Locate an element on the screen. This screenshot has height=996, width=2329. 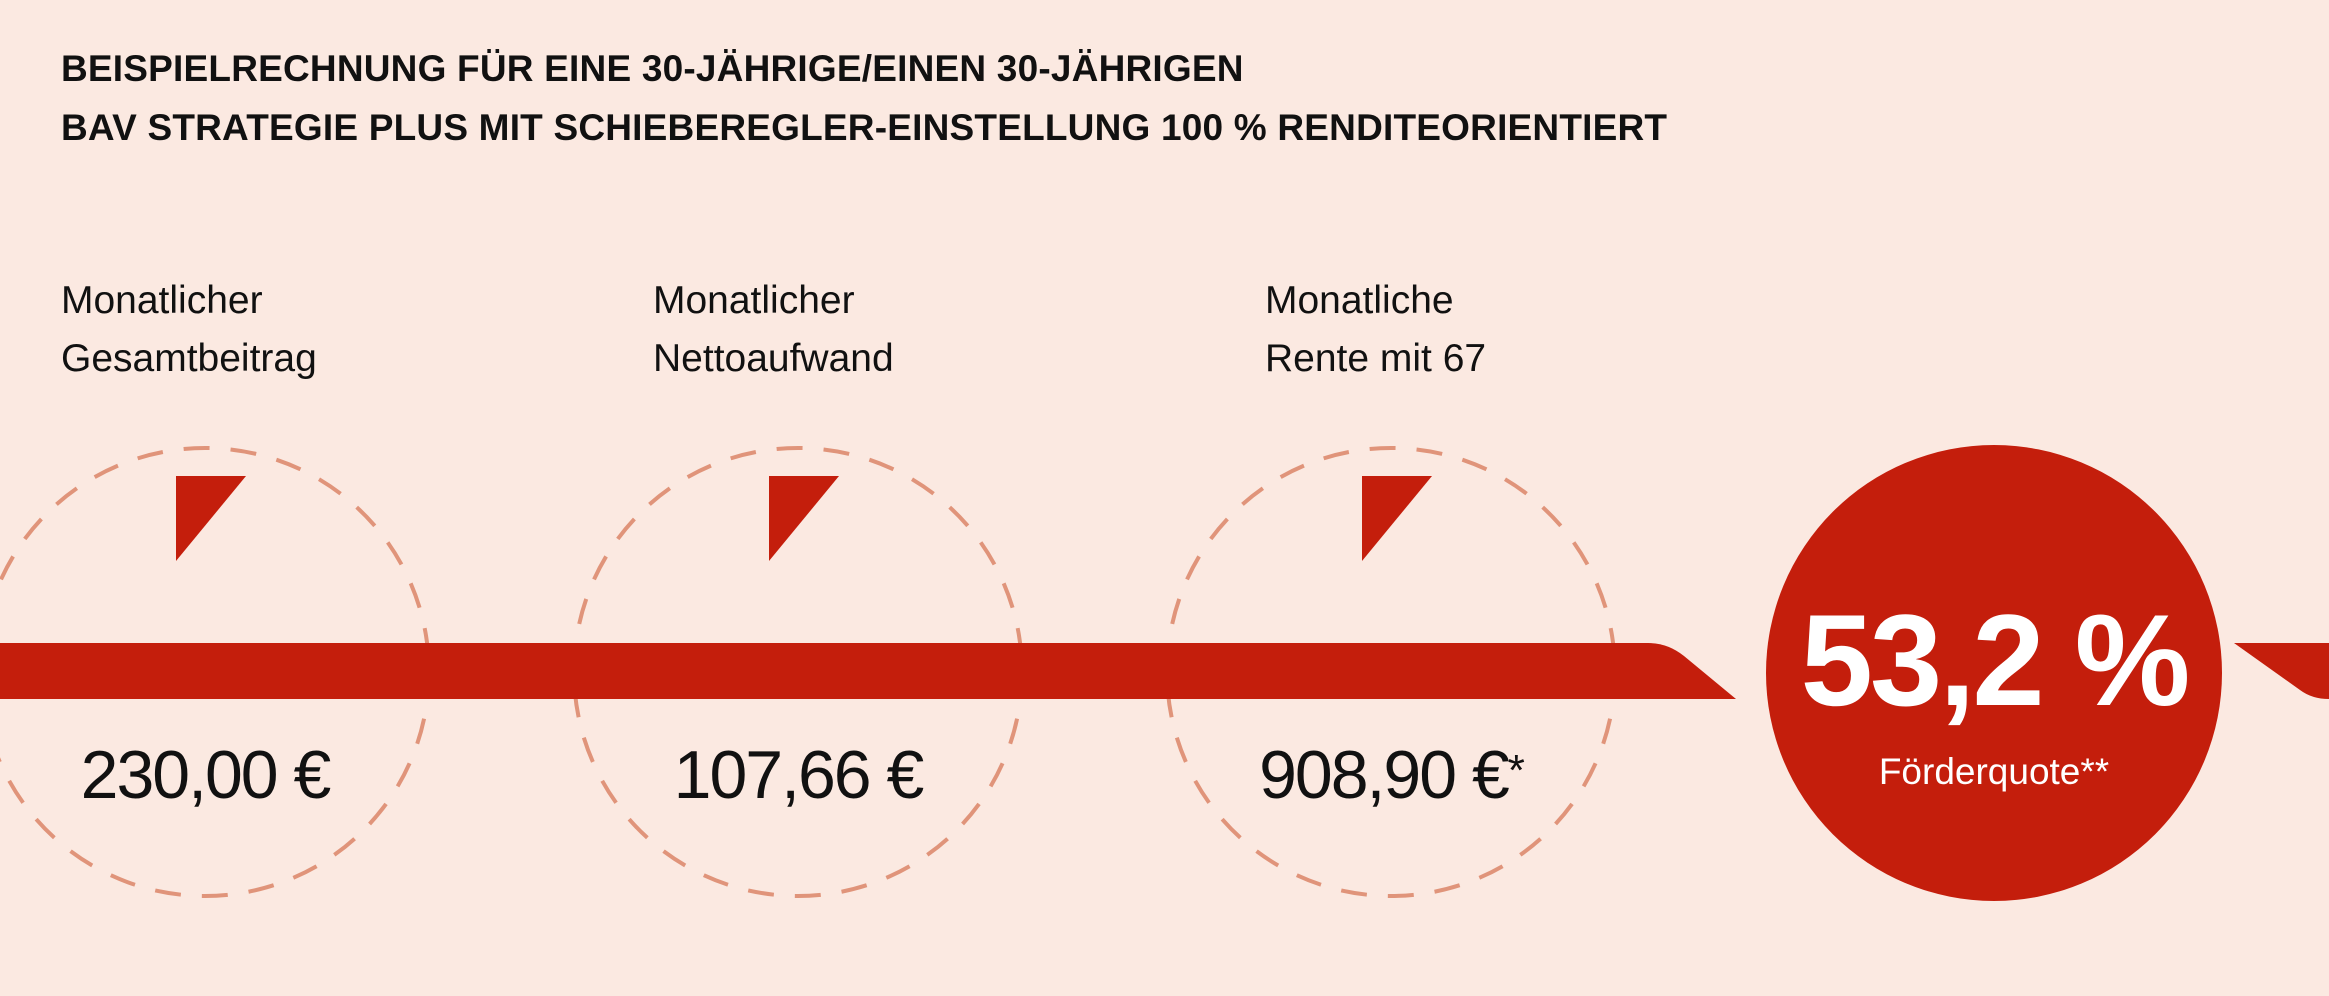
rente-label-line-1: Monatliche is located at coordinates (1359, 300).